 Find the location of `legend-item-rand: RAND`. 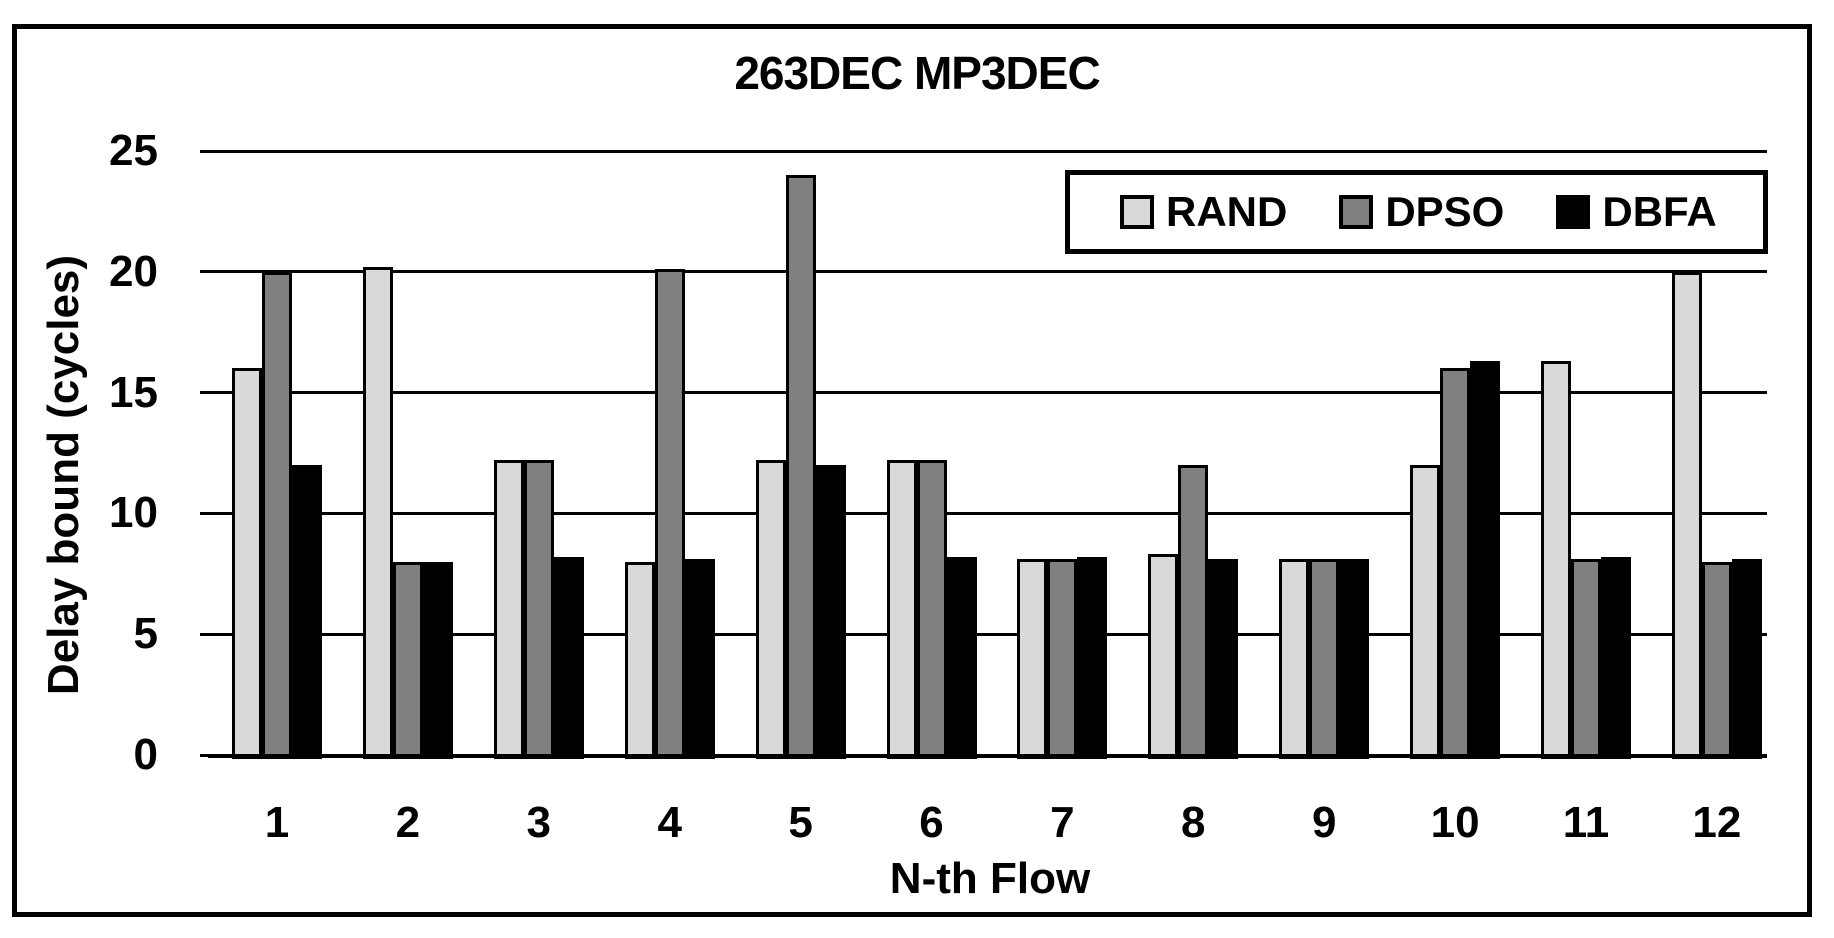

legend-item-rand: RAND is located at coordinates (1203, 212).